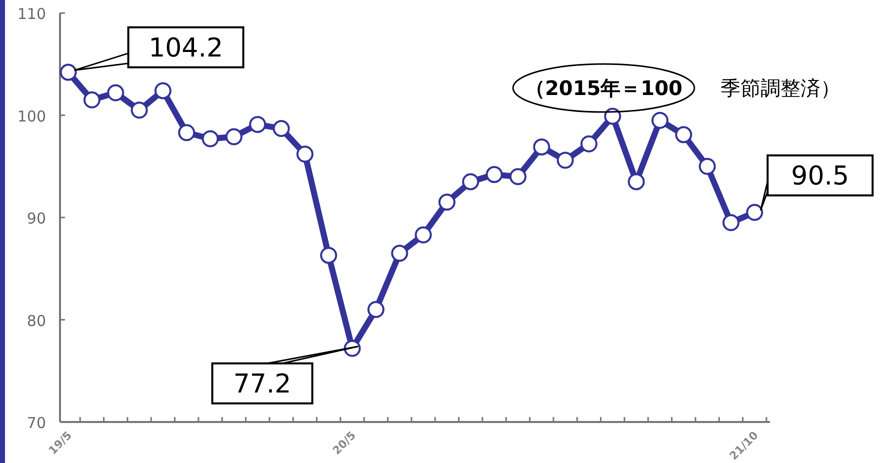 The width and height of the screenshot is (885, 463). I want to click on y-tick-label: 70, so click(36, 423).